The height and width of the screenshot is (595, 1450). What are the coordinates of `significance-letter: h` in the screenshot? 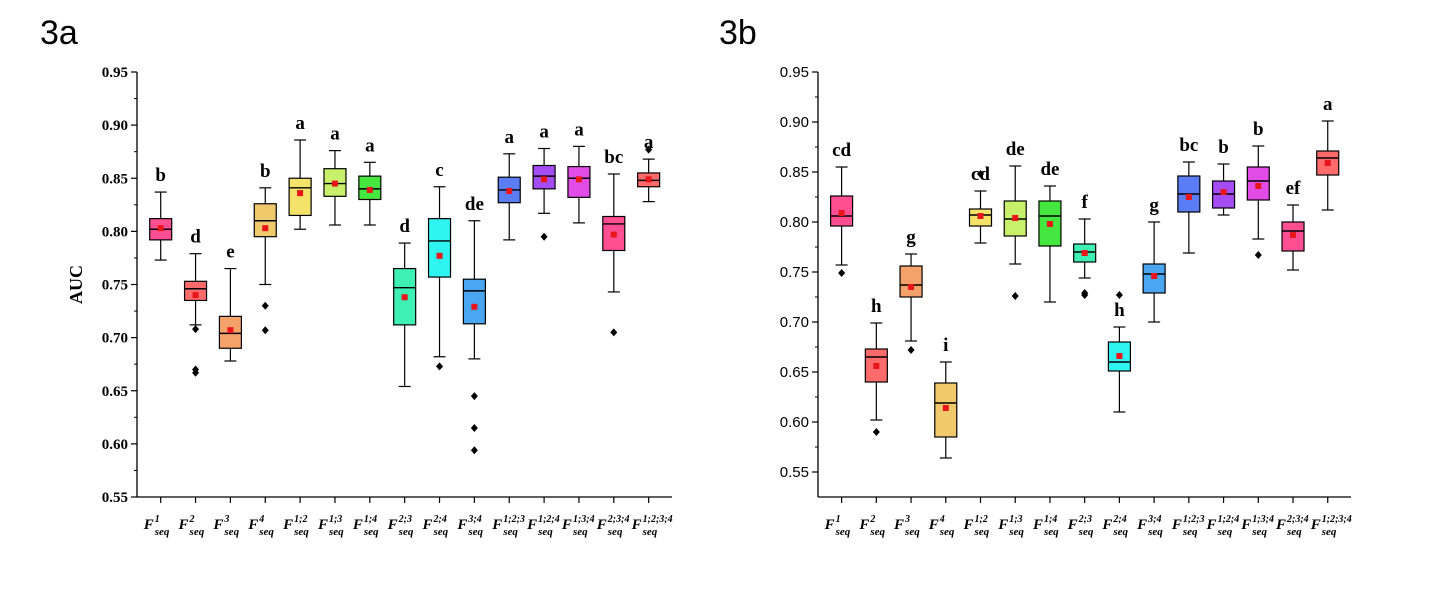 It's located at (1119, 310).